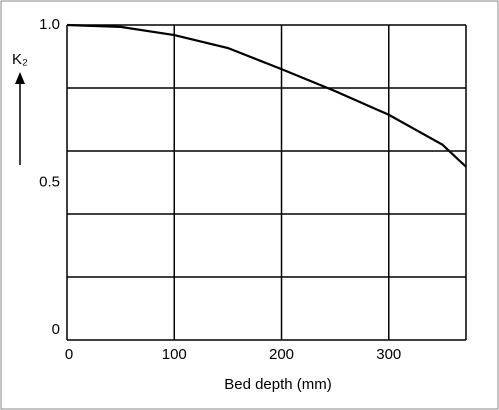 This screenshot has height=410, width=499. Describe the element at coordinates (174, 354) in the screenshot. I see `x-tick-label: 100` at that location.